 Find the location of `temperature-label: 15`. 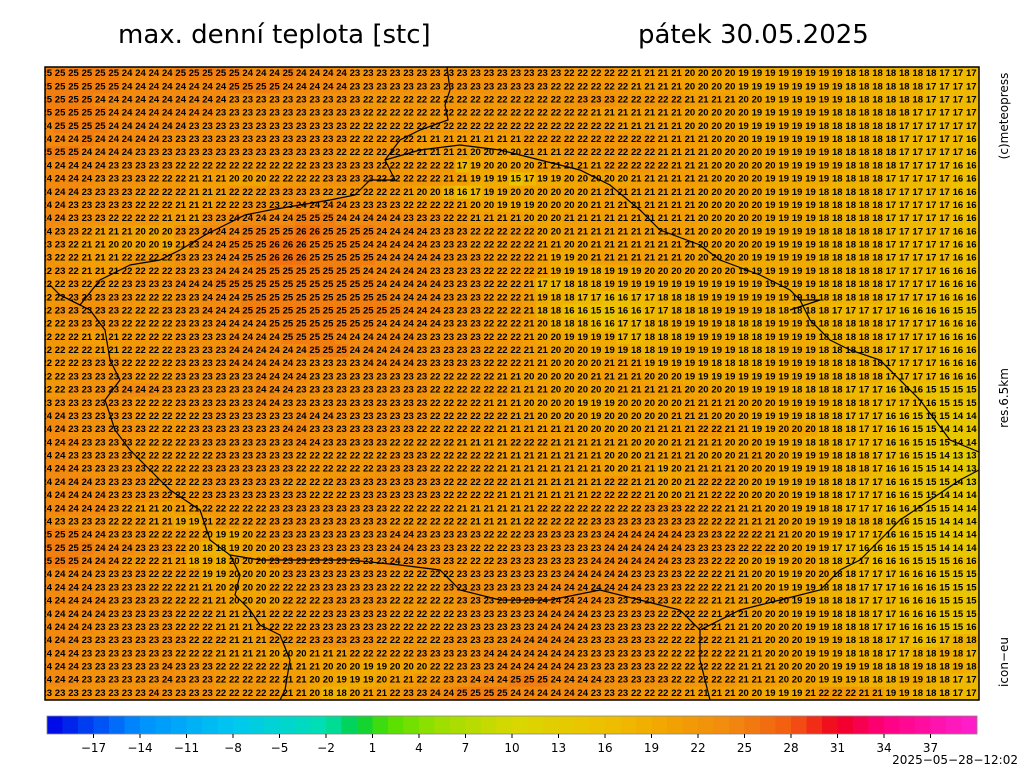

temperature-label: 15 is located at coordinates (917, 442).